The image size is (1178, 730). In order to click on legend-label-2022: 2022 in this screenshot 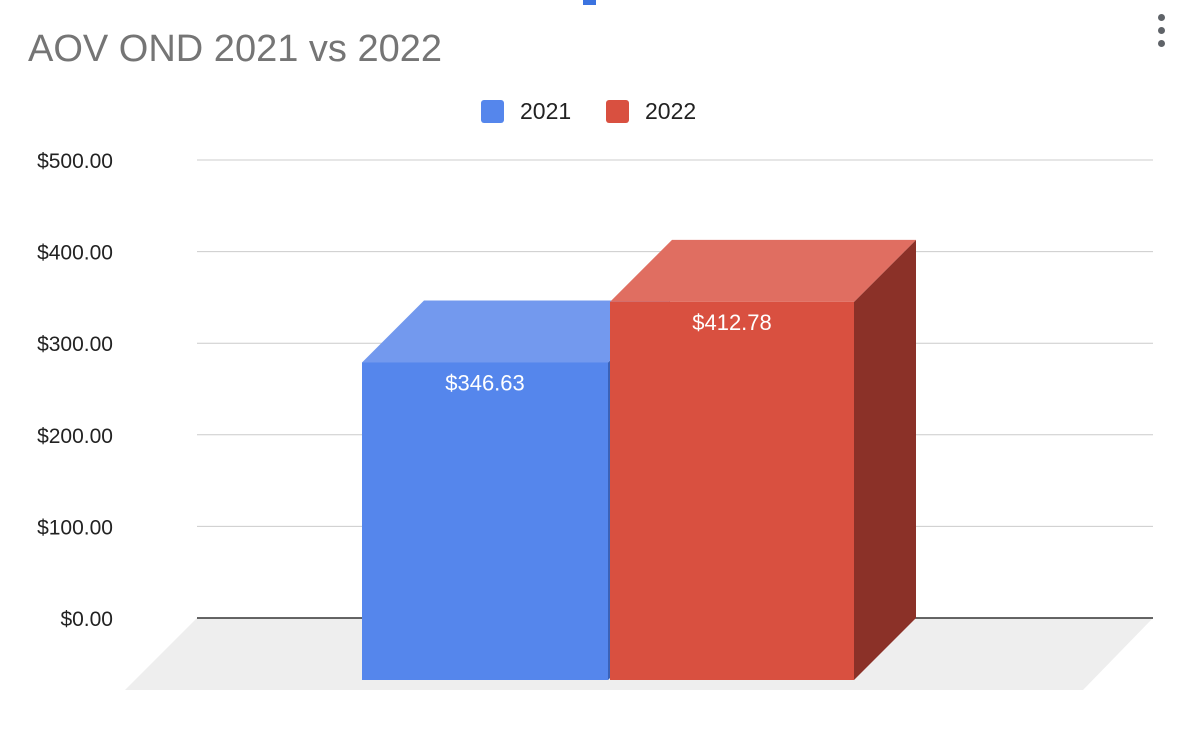, I will do `click(671, 110)`.